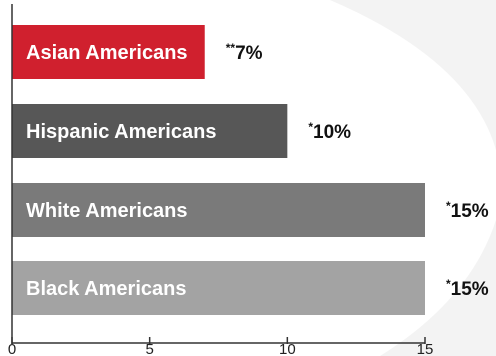 This screenshot has height=356, width=496. I want to click on bar-category-label: Hispanic Americans, so click(121, 132).